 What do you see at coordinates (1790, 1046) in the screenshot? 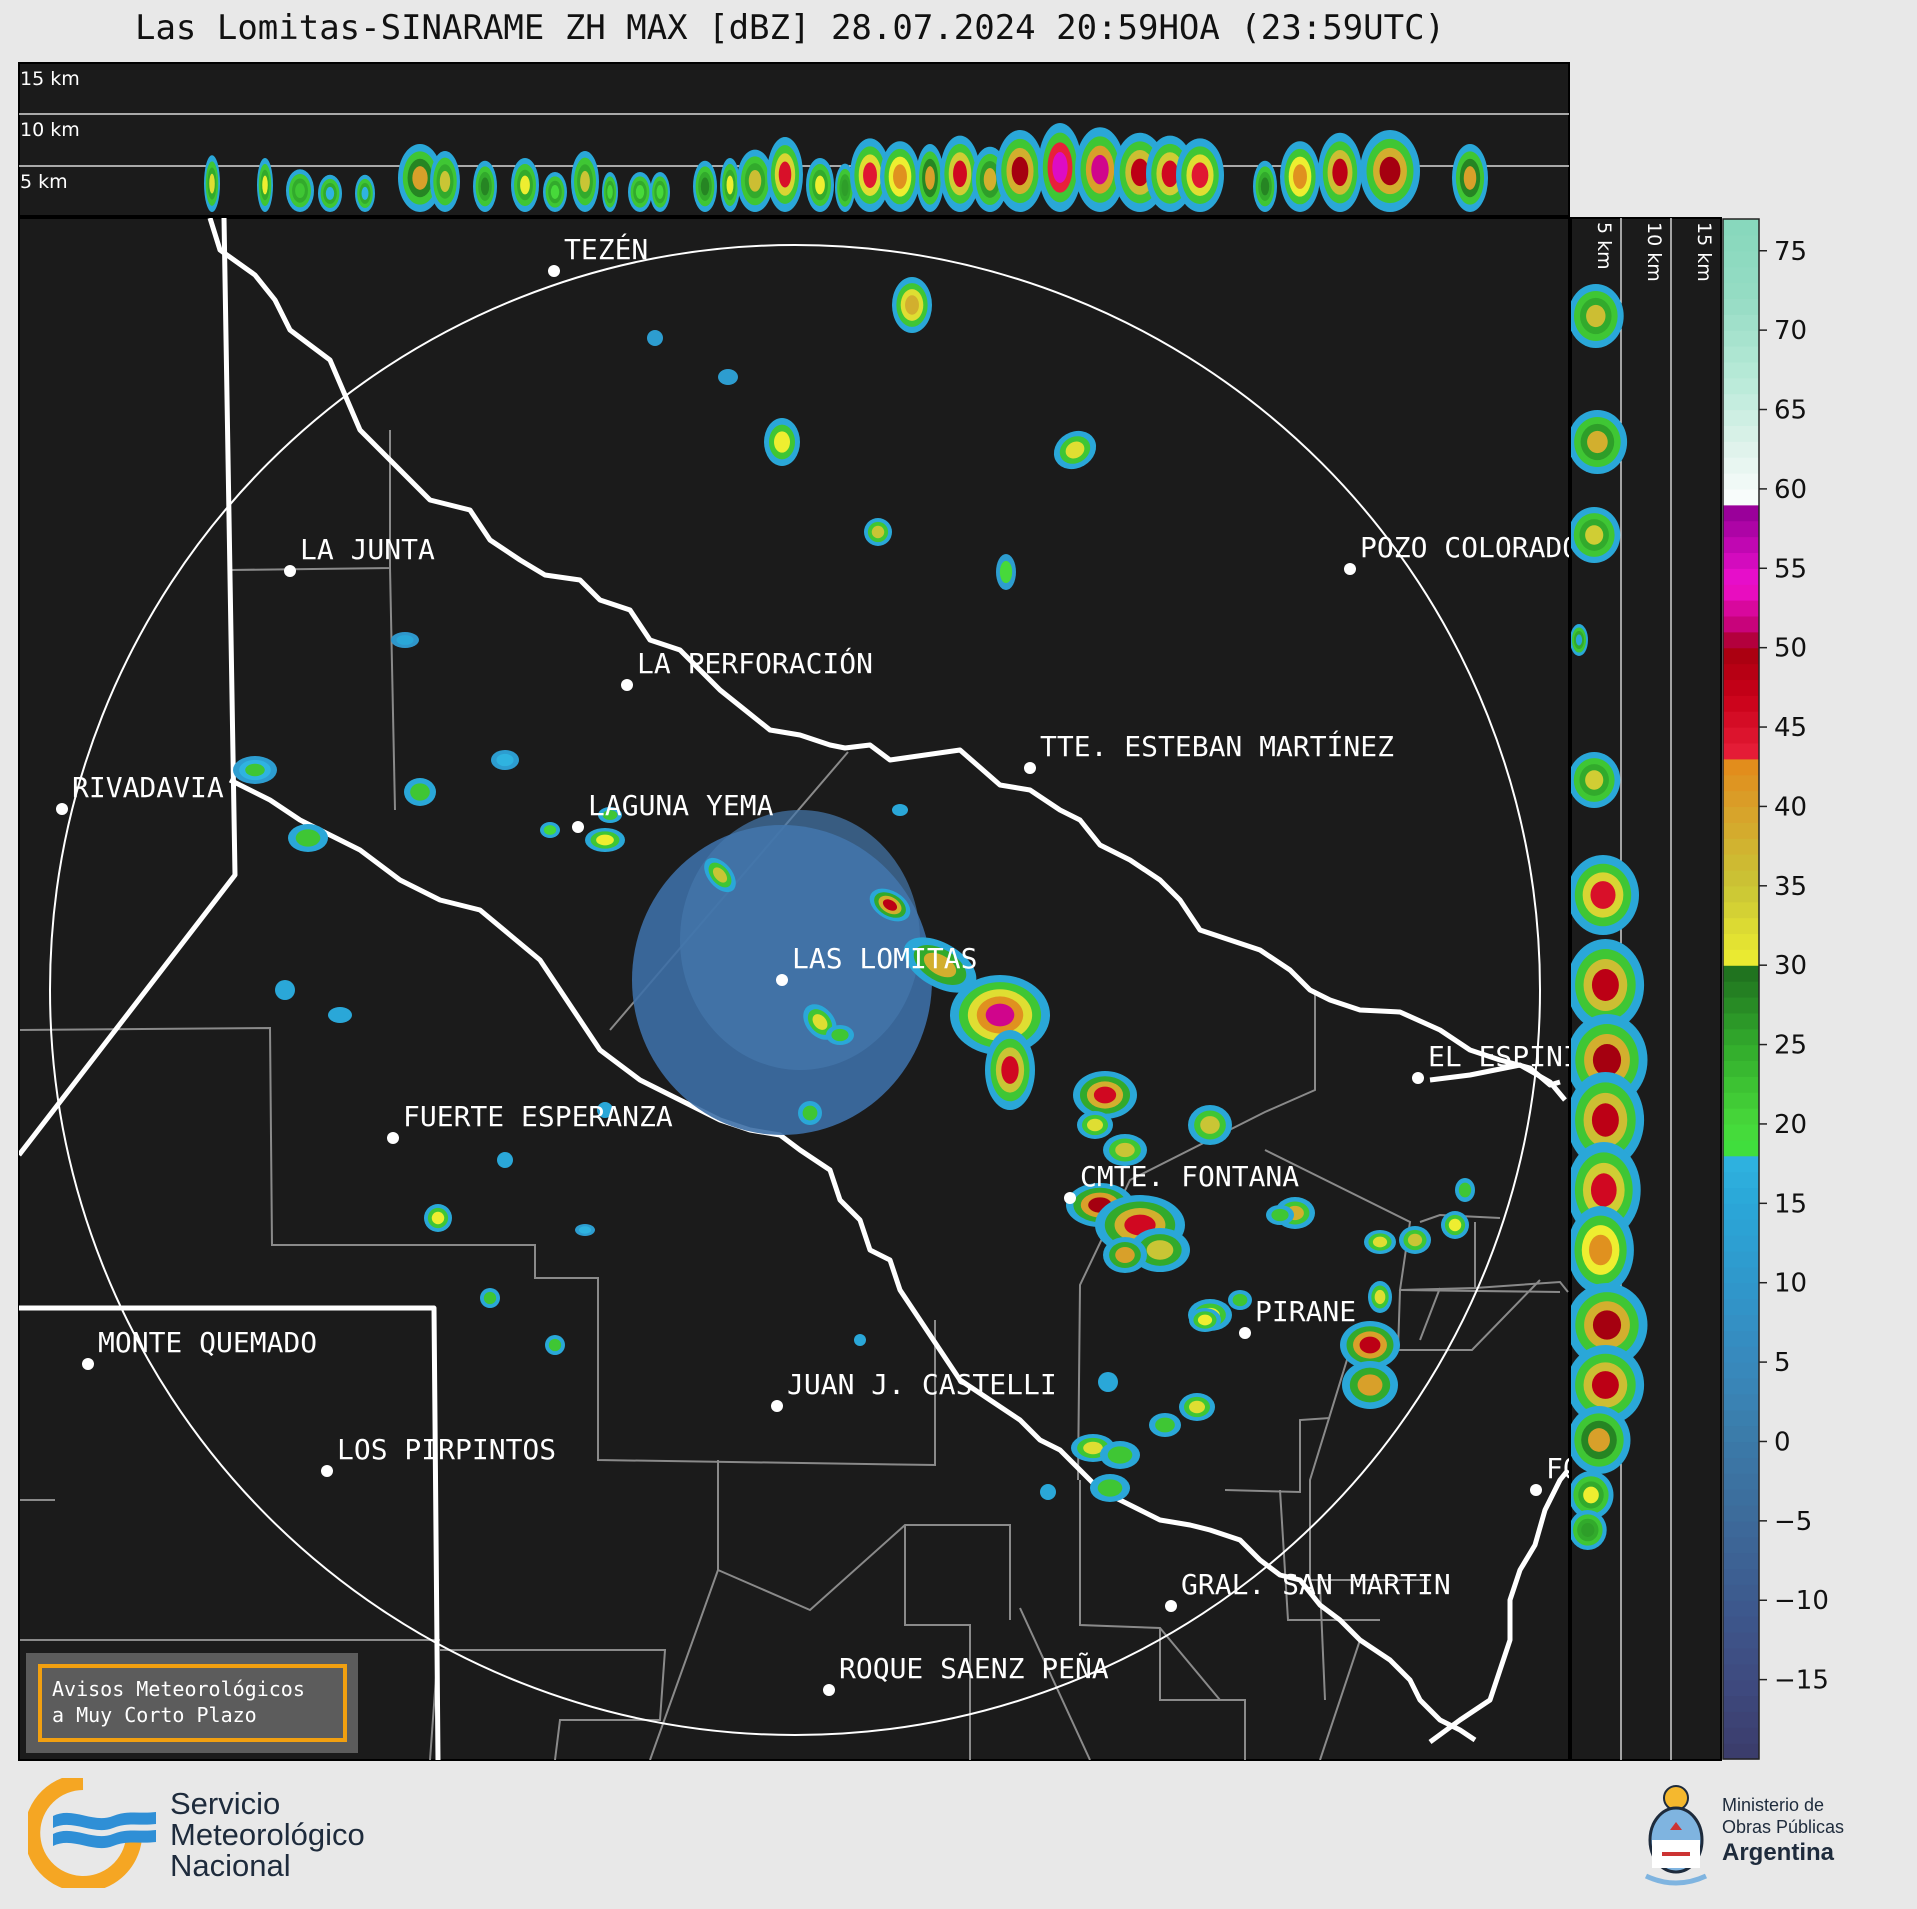
I see `colorbar-tick-label: 25` at bounding box center [1790, 1046].